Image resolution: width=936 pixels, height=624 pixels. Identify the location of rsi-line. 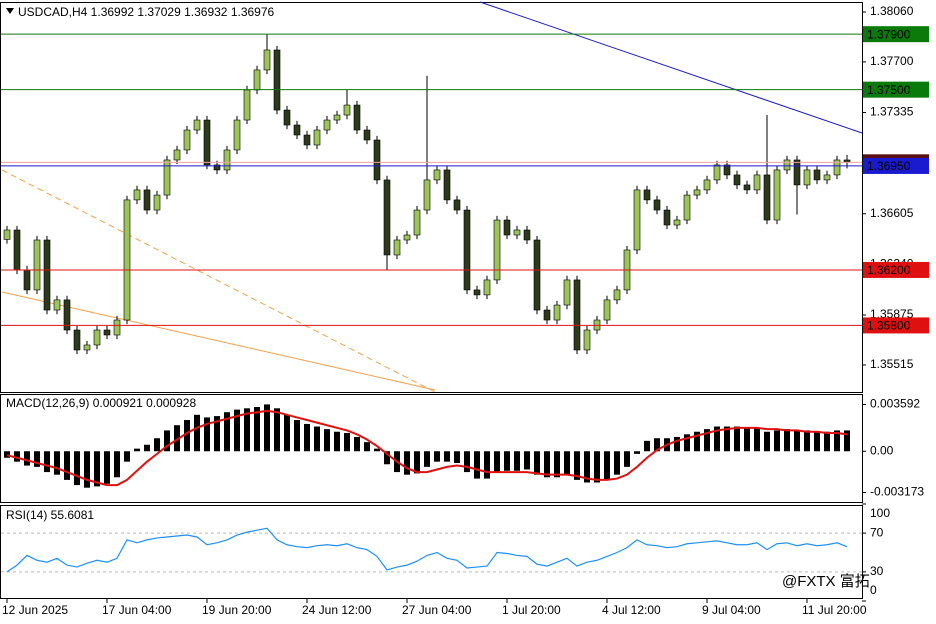
(427, 550).